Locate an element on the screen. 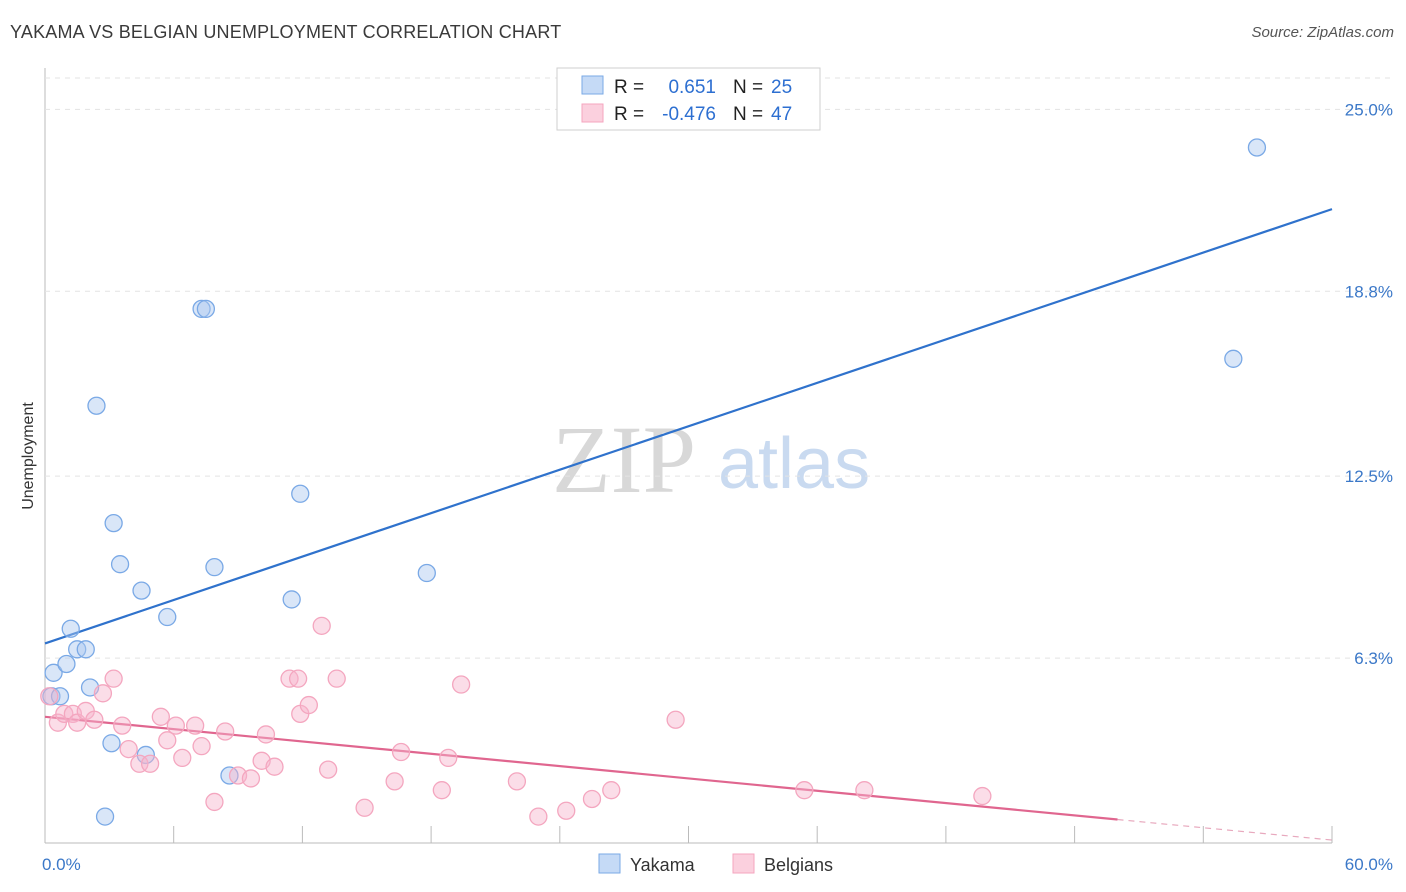 This screenshot has width=1406, height=892. y-tick-label-3: 25.0% is located at coordinates (1369, 109).